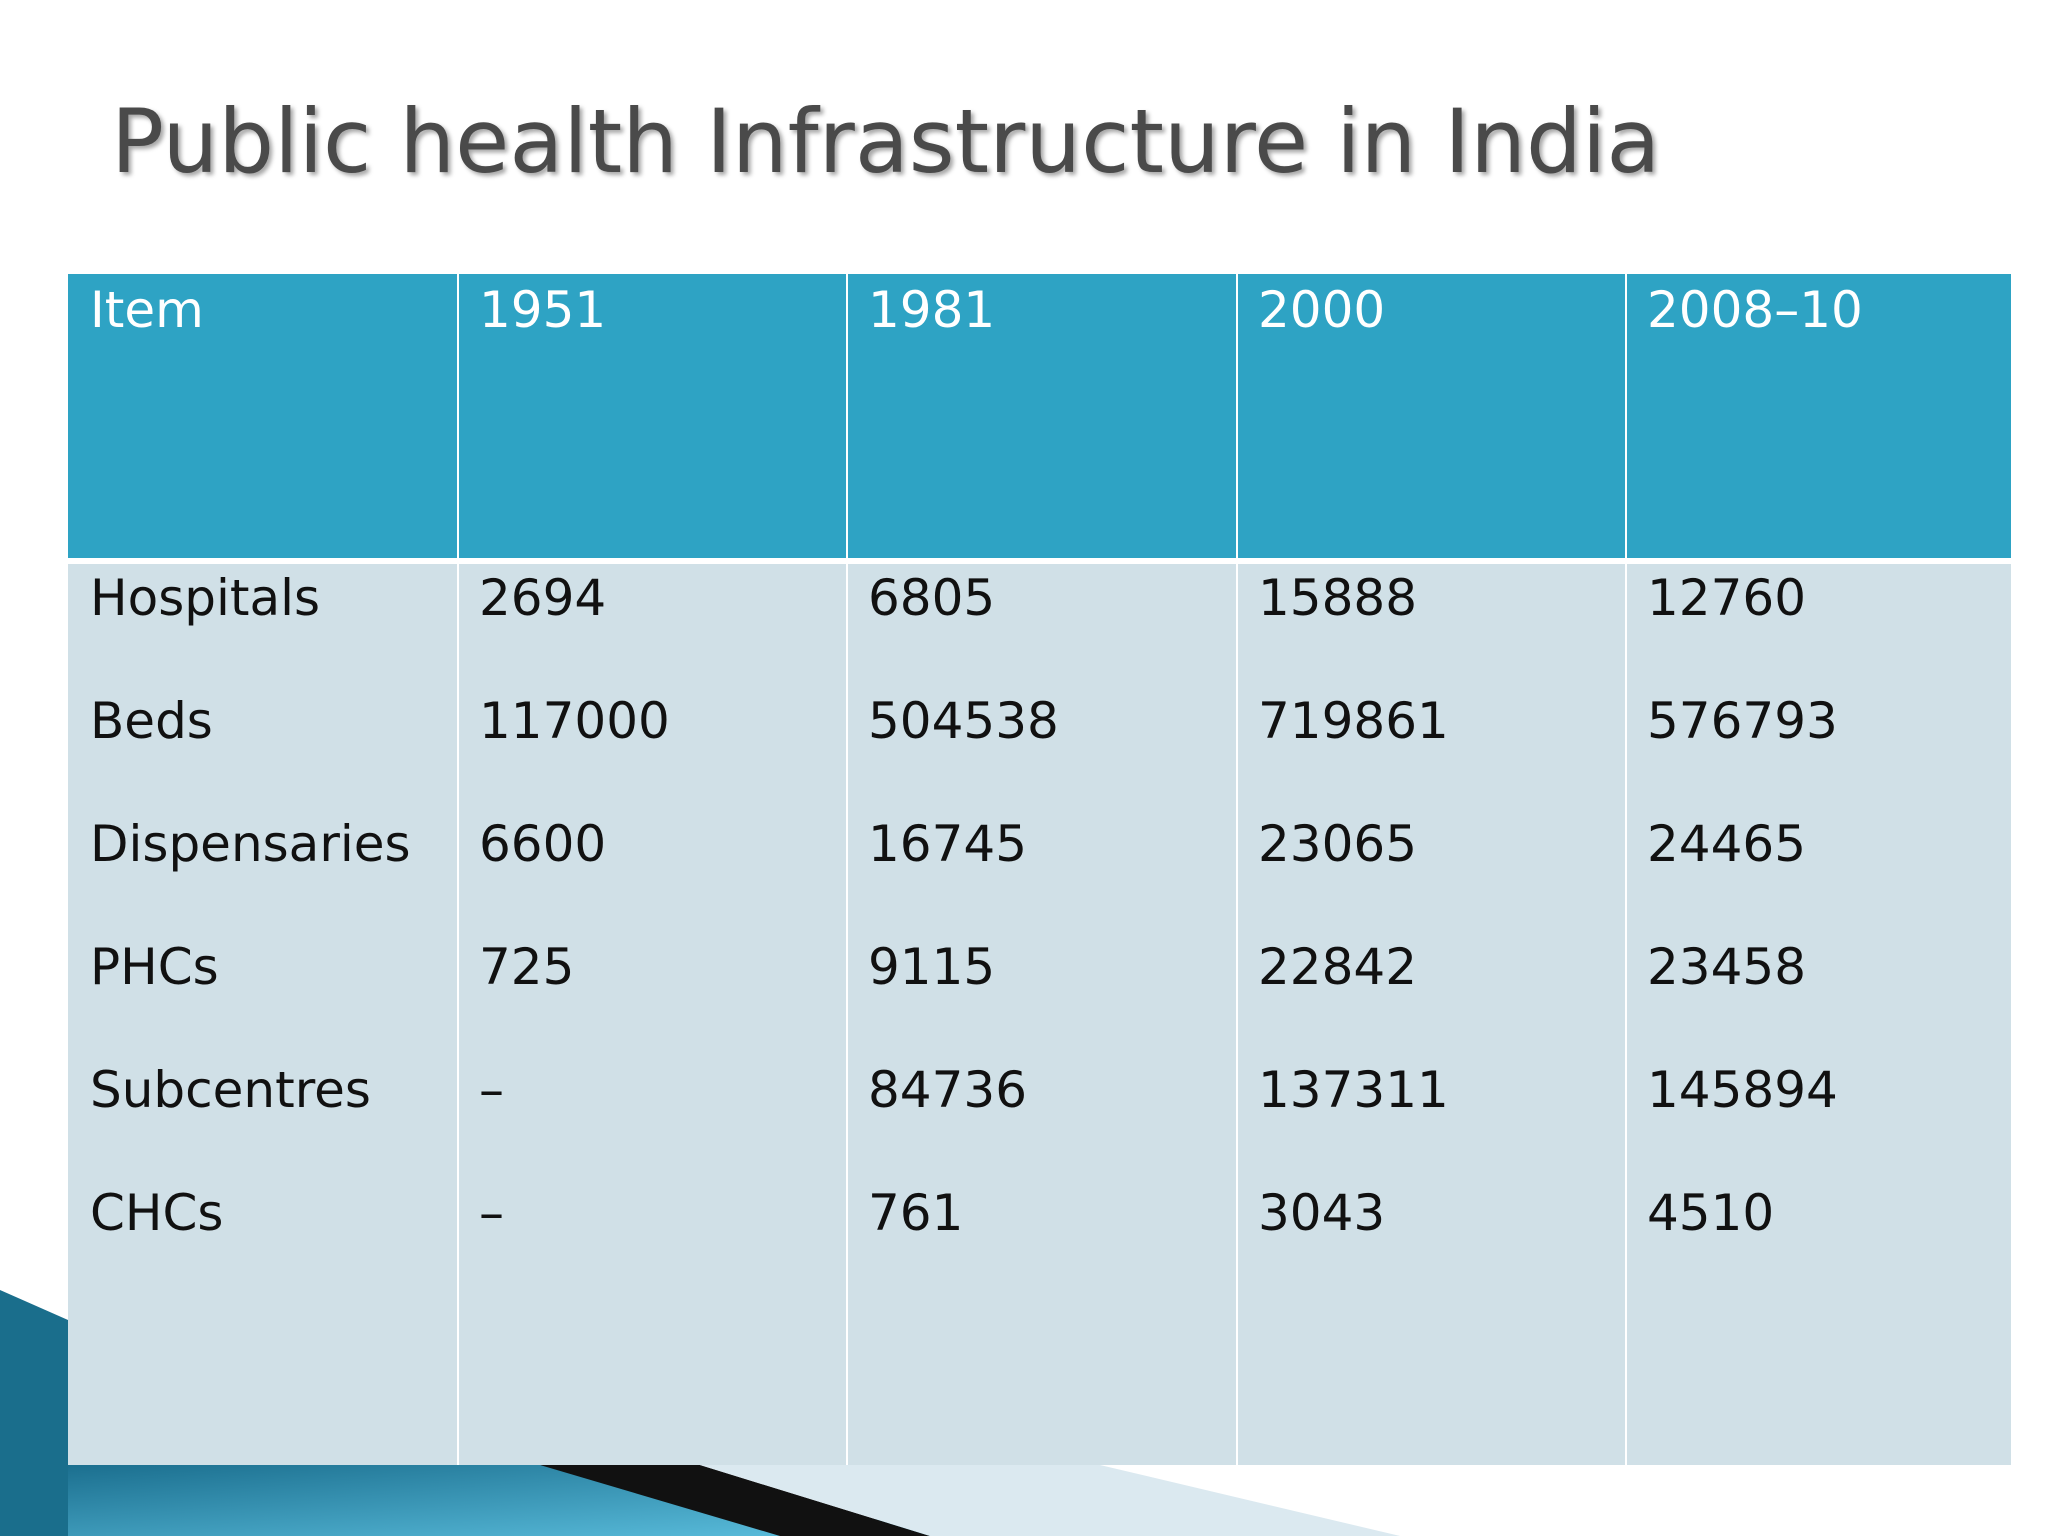 This screenshot has width=2048, height=1536. Describe the element at coordinates (1727, 598) in the screenshot. I see `cell-value: 12760` at that location.